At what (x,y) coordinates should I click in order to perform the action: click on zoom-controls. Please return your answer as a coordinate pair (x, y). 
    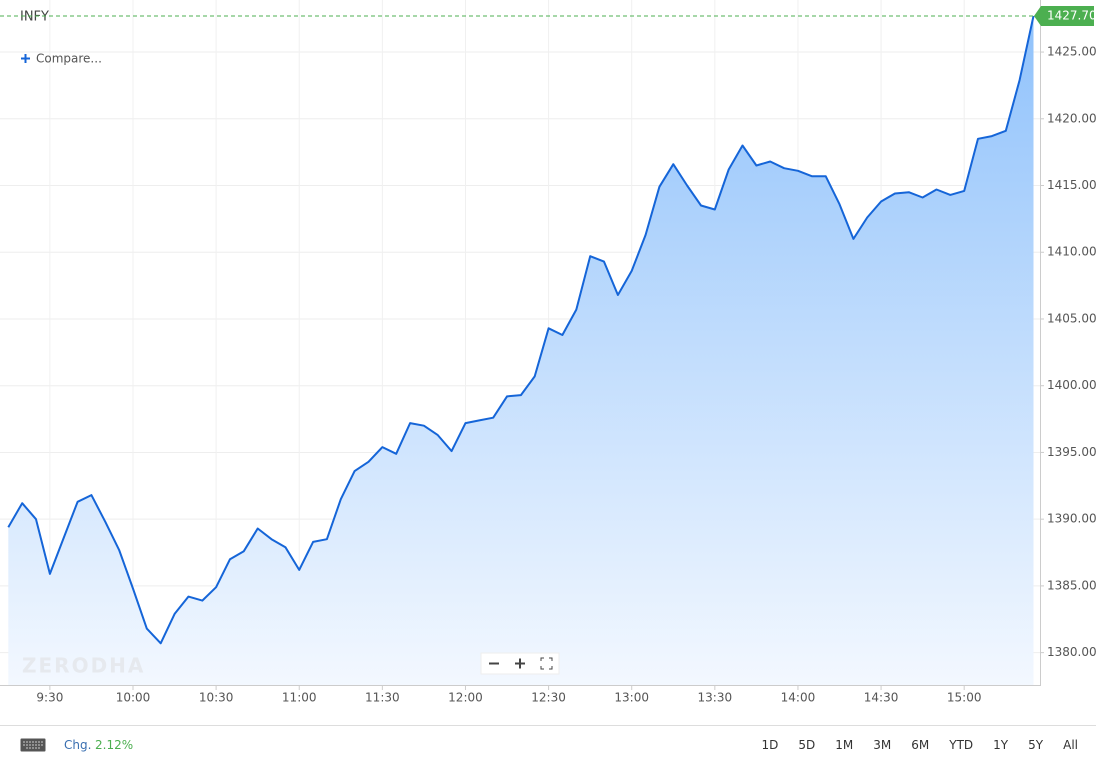
    Looking at the image, I should click on (520, 663).